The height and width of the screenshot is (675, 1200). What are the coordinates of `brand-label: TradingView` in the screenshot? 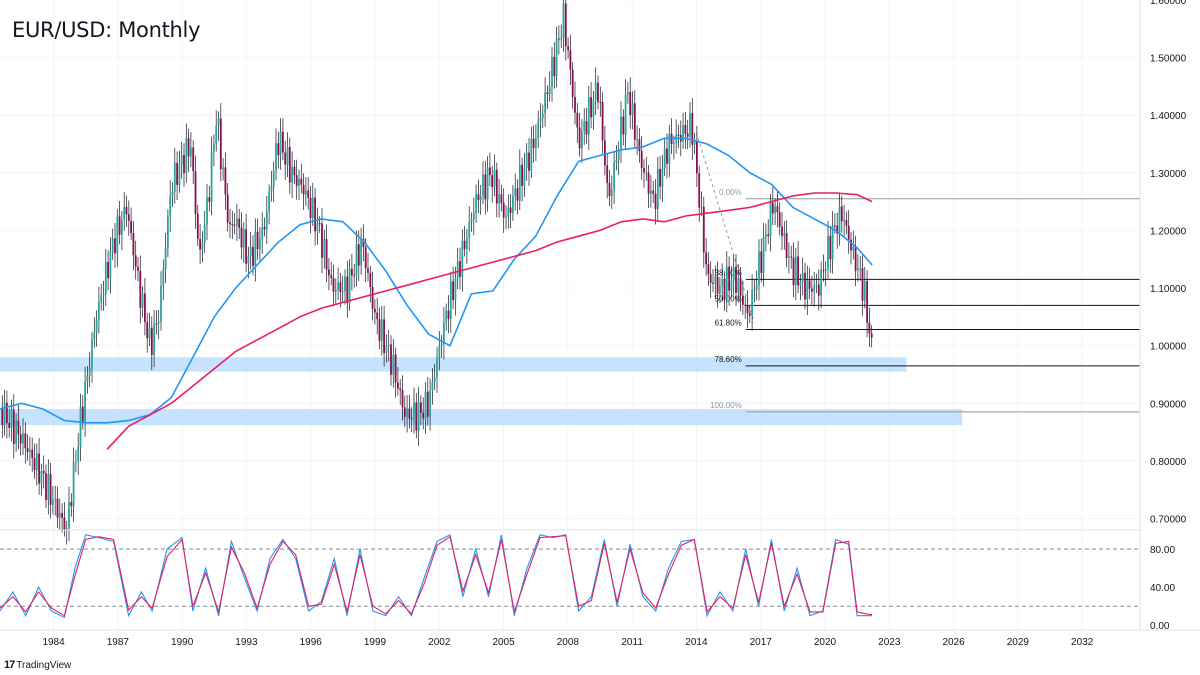 It's located at (44, 665).